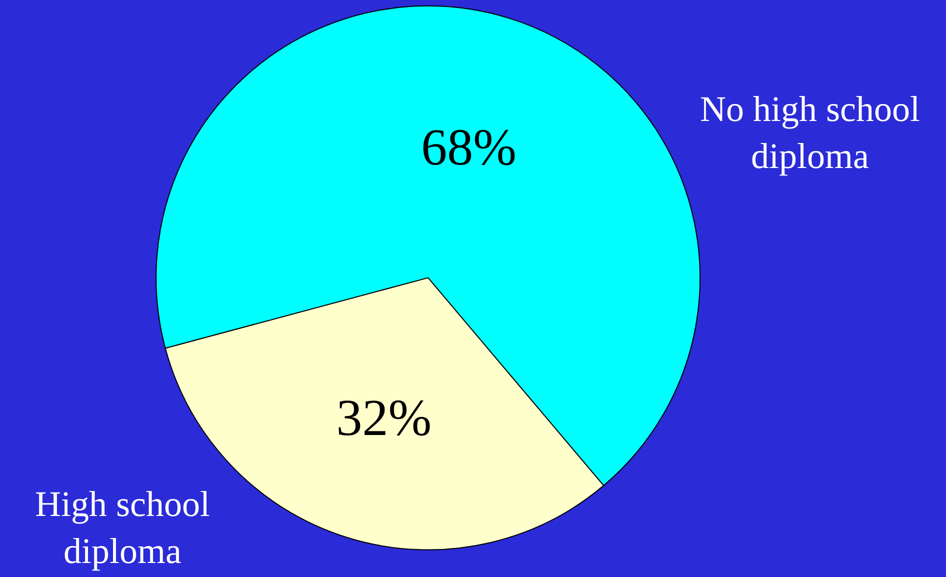 The width and height of the screenshot is (946, 577). Describe the element at coordinates (468, 148) in the screenshot. I see `data-label: 68%` at that location.